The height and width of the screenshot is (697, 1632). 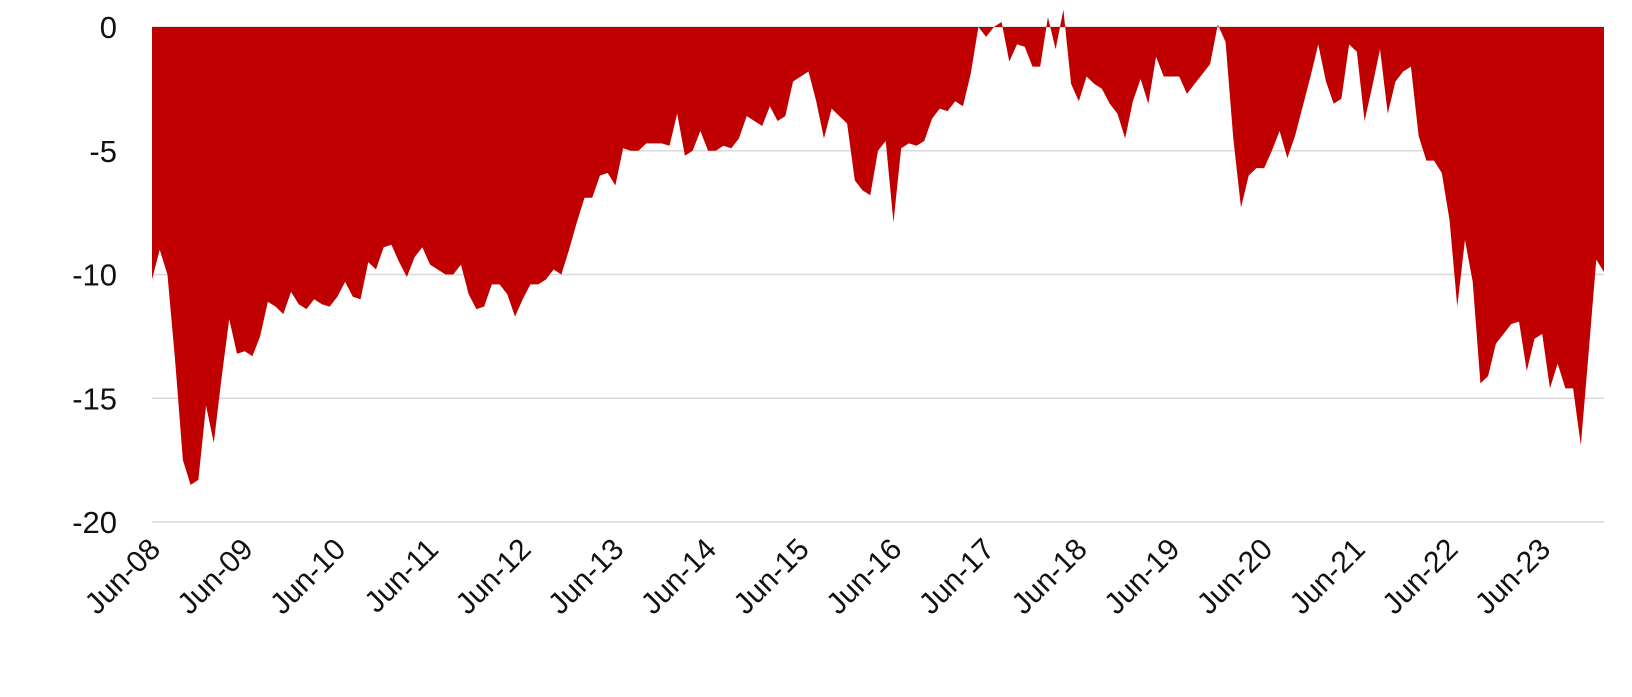 I want to click on x-tick-label: Jun-14, so click(x=679, y=577).